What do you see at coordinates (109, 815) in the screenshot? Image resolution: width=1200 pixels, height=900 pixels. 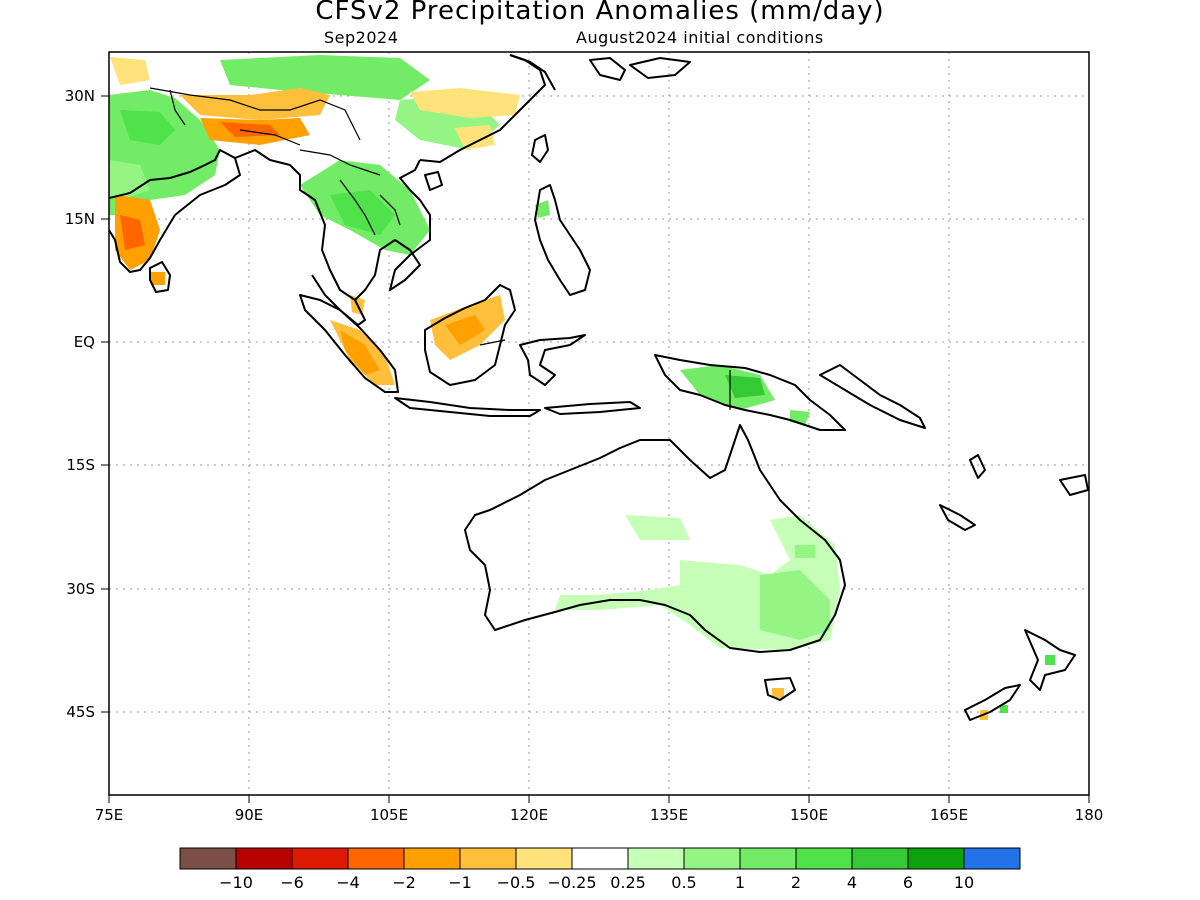 I see `lon-tick-75e: 75E` at bounding box center [109, 815].